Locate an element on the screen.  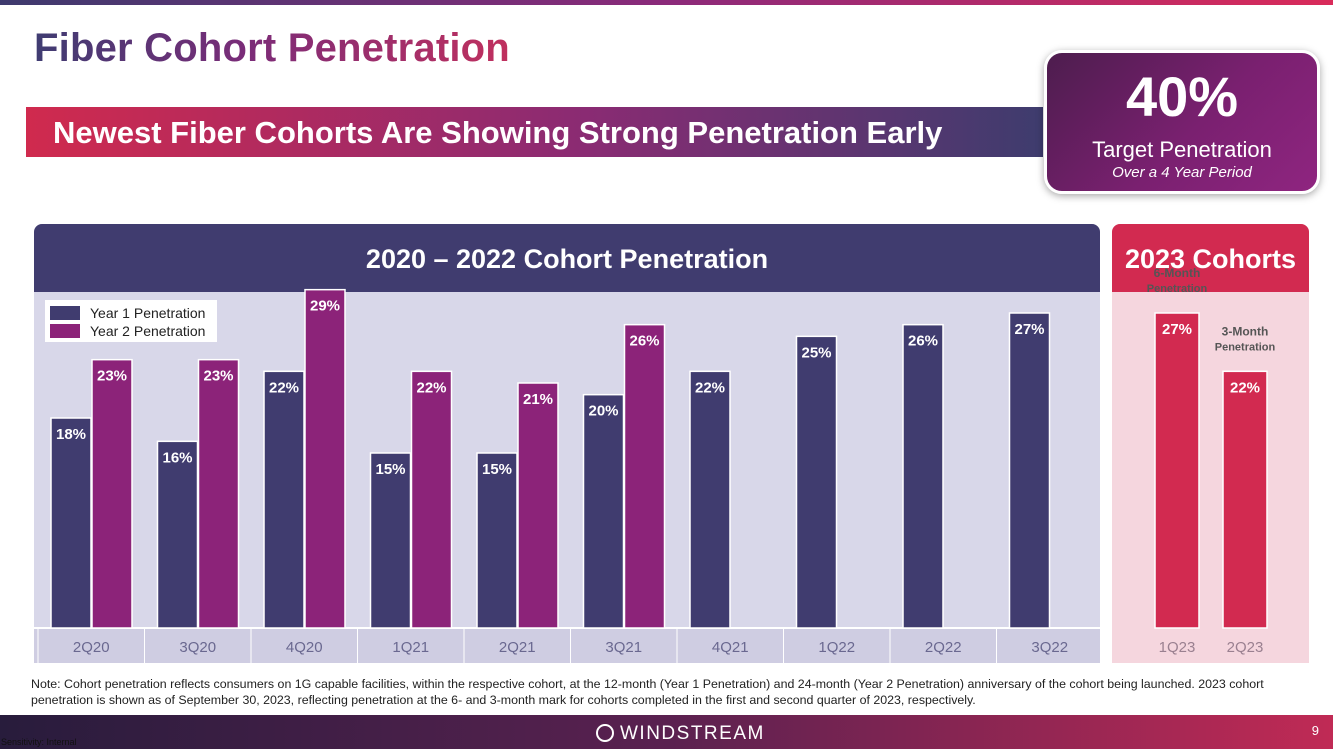
x-tick-label: 2Q20 is located at coordinates (91, 647).